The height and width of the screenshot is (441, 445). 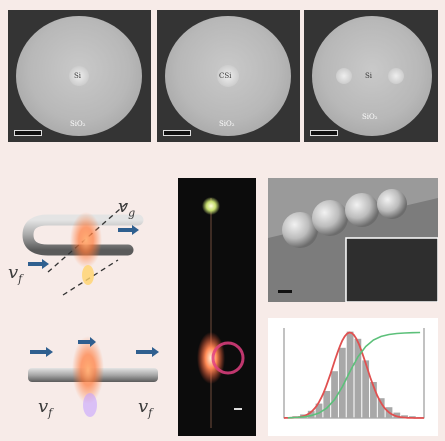 I want to click on chart-axes, so click(x=354, y=373).